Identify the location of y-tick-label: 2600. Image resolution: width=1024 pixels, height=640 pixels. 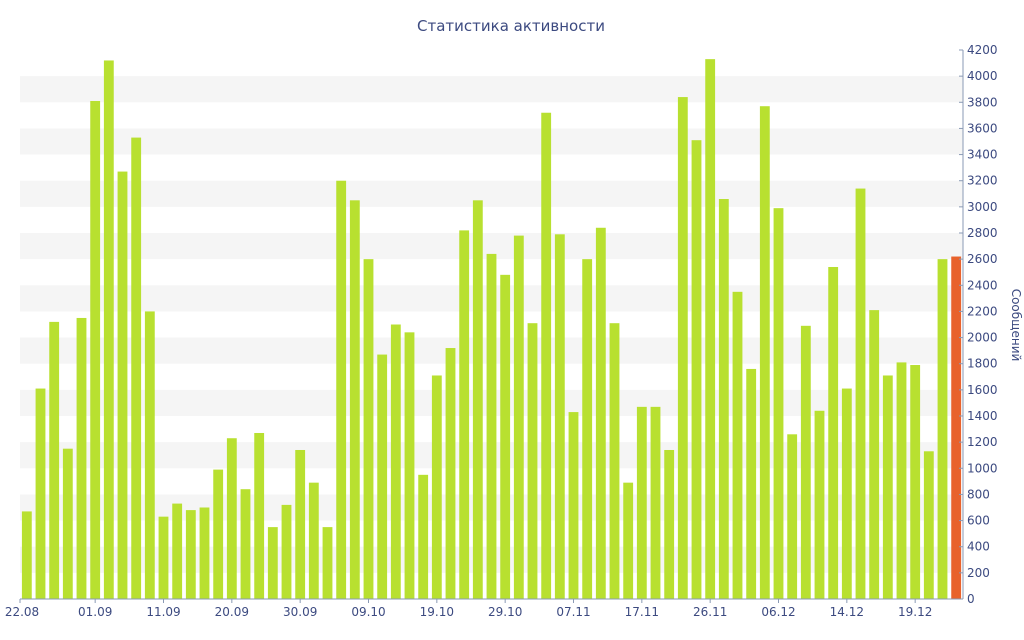
(982, 259).